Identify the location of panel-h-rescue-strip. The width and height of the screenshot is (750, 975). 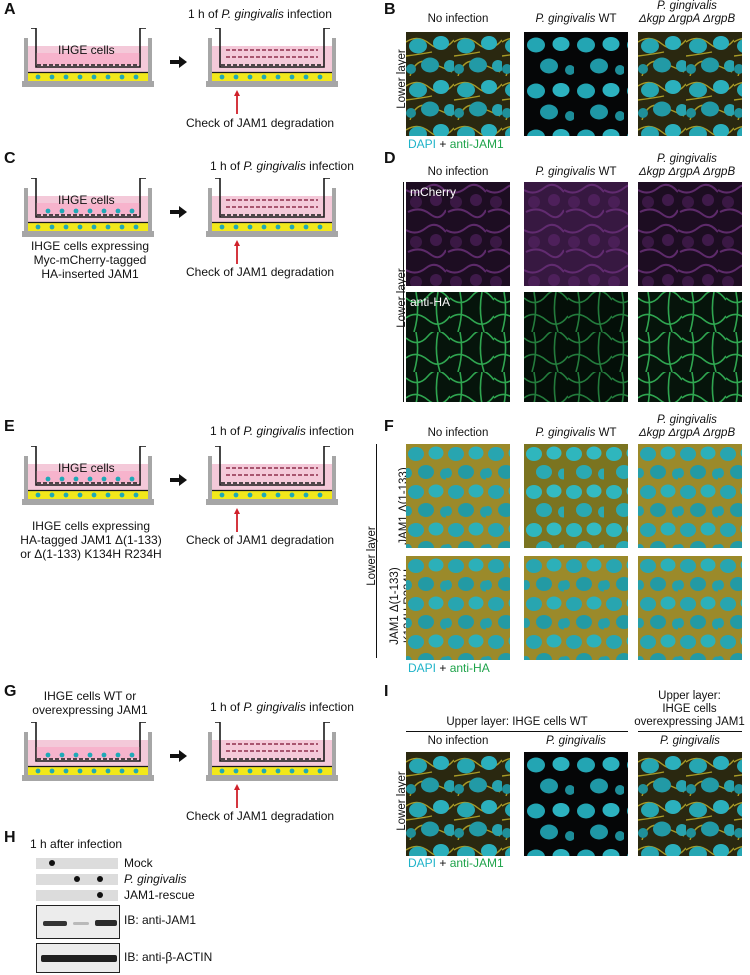
(77, 895).